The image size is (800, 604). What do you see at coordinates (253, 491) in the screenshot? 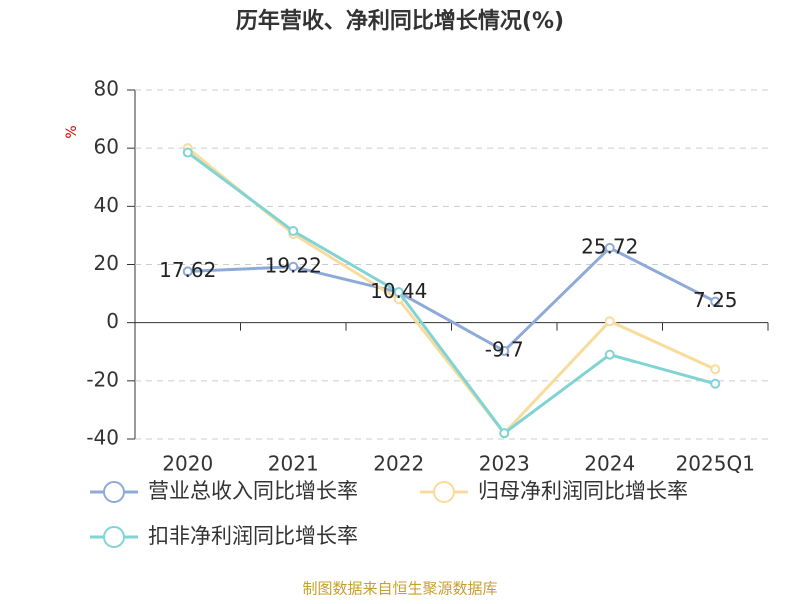
I see `legend-label: 营业总收入同比增长率` at bounding box center [253, 491].